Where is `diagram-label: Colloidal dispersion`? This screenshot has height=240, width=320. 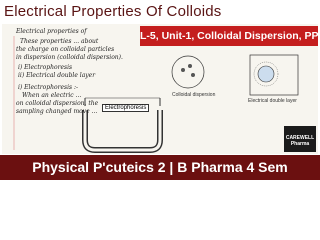 diagram-label: Colloidal dispersion is located at coordinates (194, 95).